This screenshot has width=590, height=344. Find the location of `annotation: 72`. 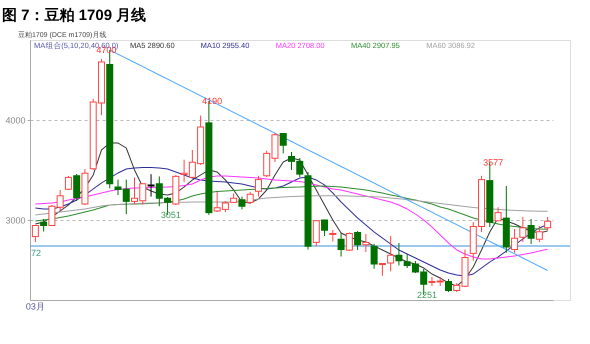

annotation: 72 is located at coordinates (36, 253).